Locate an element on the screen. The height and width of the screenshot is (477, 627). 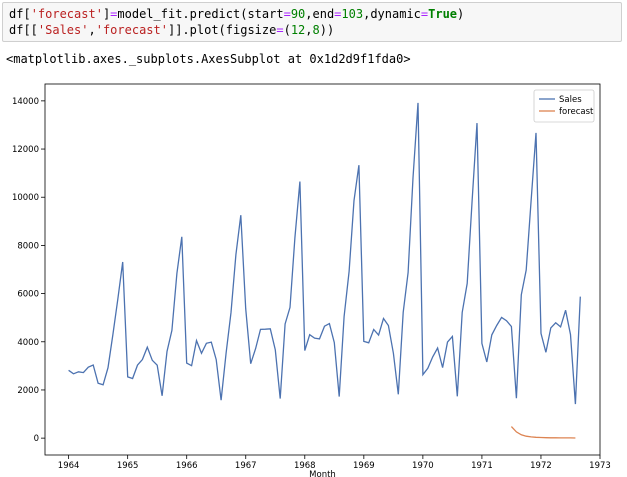
legend-label-forecast: forecast is located at coordinates (576, 112).